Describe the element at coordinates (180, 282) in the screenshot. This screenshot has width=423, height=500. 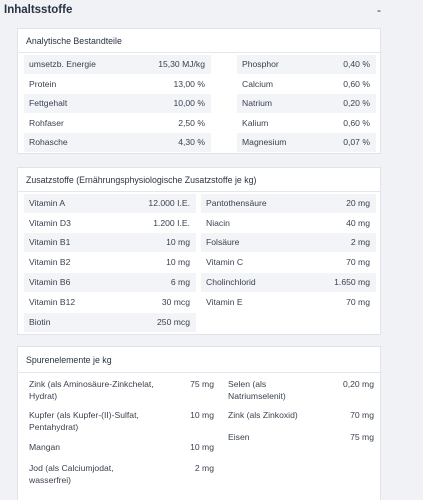
I see `additive-value: 6 mg` at that location.